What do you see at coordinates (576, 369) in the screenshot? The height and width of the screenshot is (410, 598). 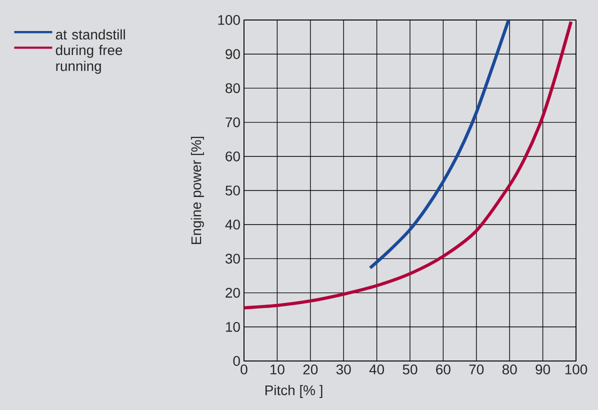 I see `x-tick-label: 100` at bounding box center [576, 369].